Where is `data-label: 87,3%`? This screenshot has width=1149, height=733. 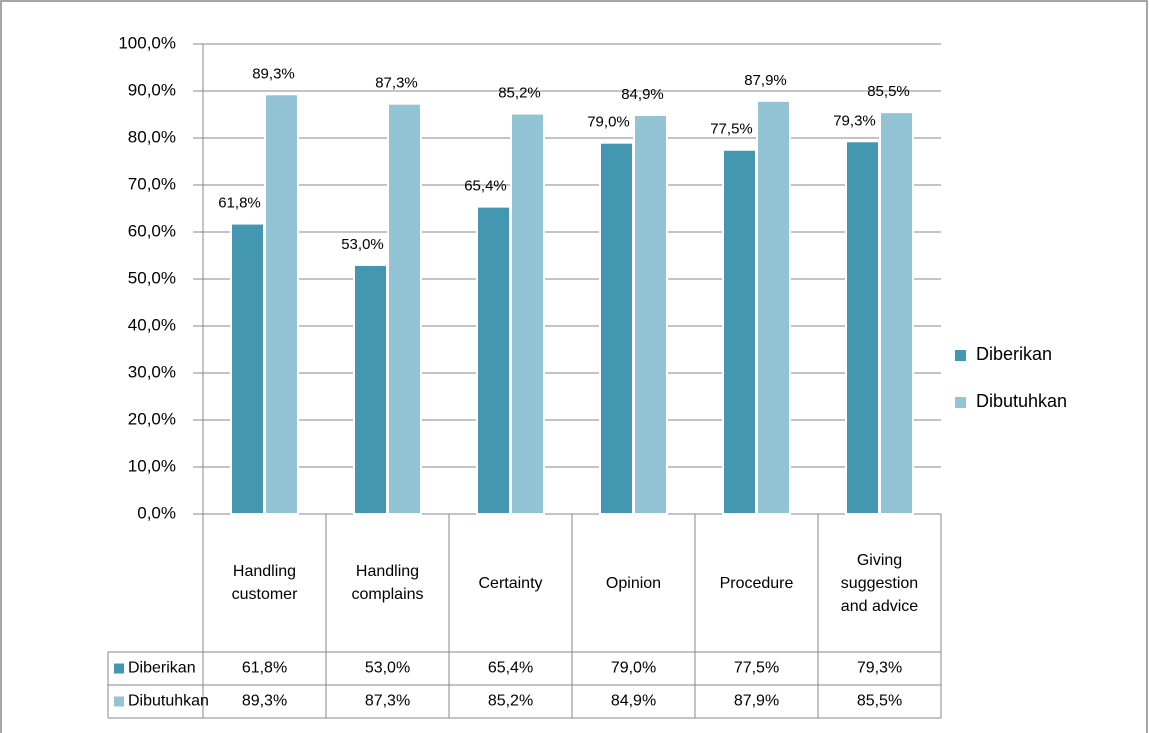 data-label: 87,3% is located at coordinates (396, 83).